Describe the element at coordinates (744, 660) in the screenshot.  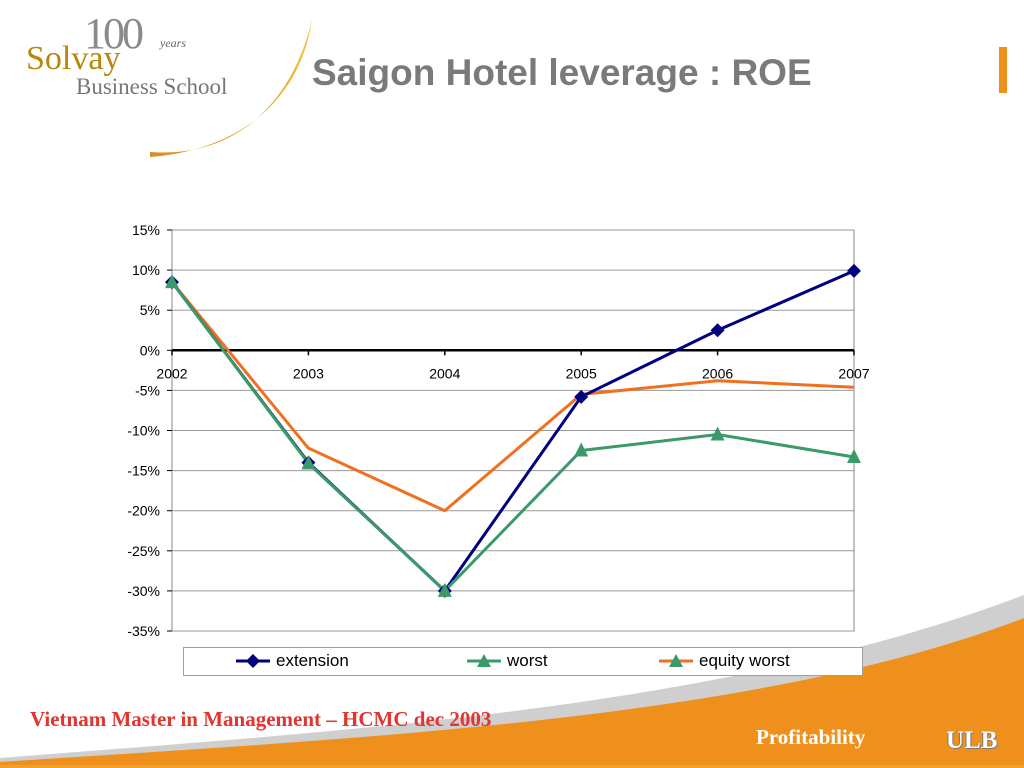
I see `legend-label-equity-worst: equity worst` at that location.